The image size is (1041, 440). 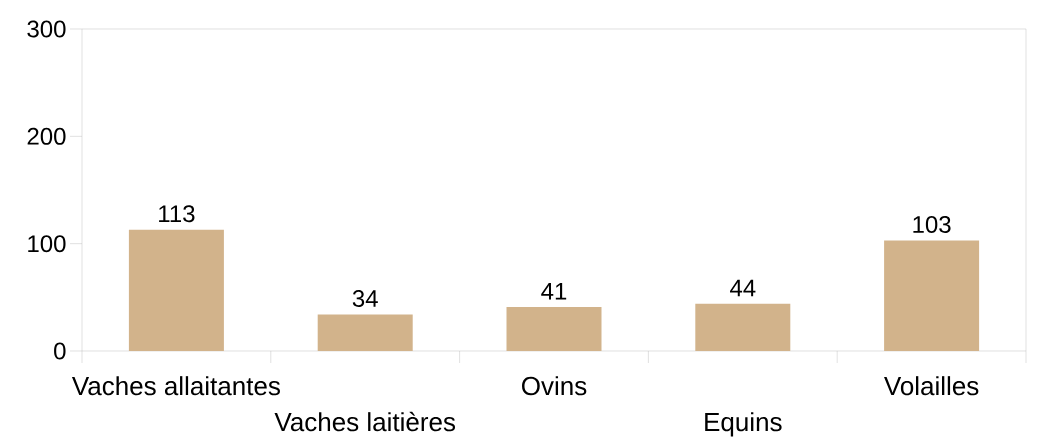 I want to click on x-tick-label: Equins, so click(x=743, y=424).